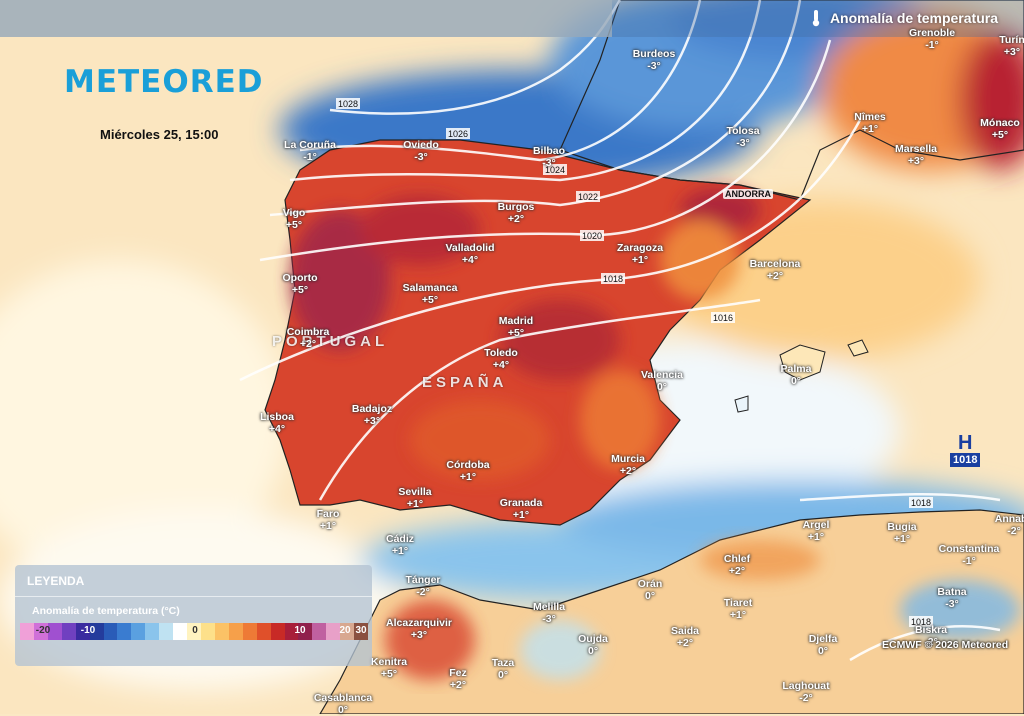  Describe the element at coordinates (159, 134) in the screenshot. I see `forecast-date: Miércoles 25, 15:00` at that location.